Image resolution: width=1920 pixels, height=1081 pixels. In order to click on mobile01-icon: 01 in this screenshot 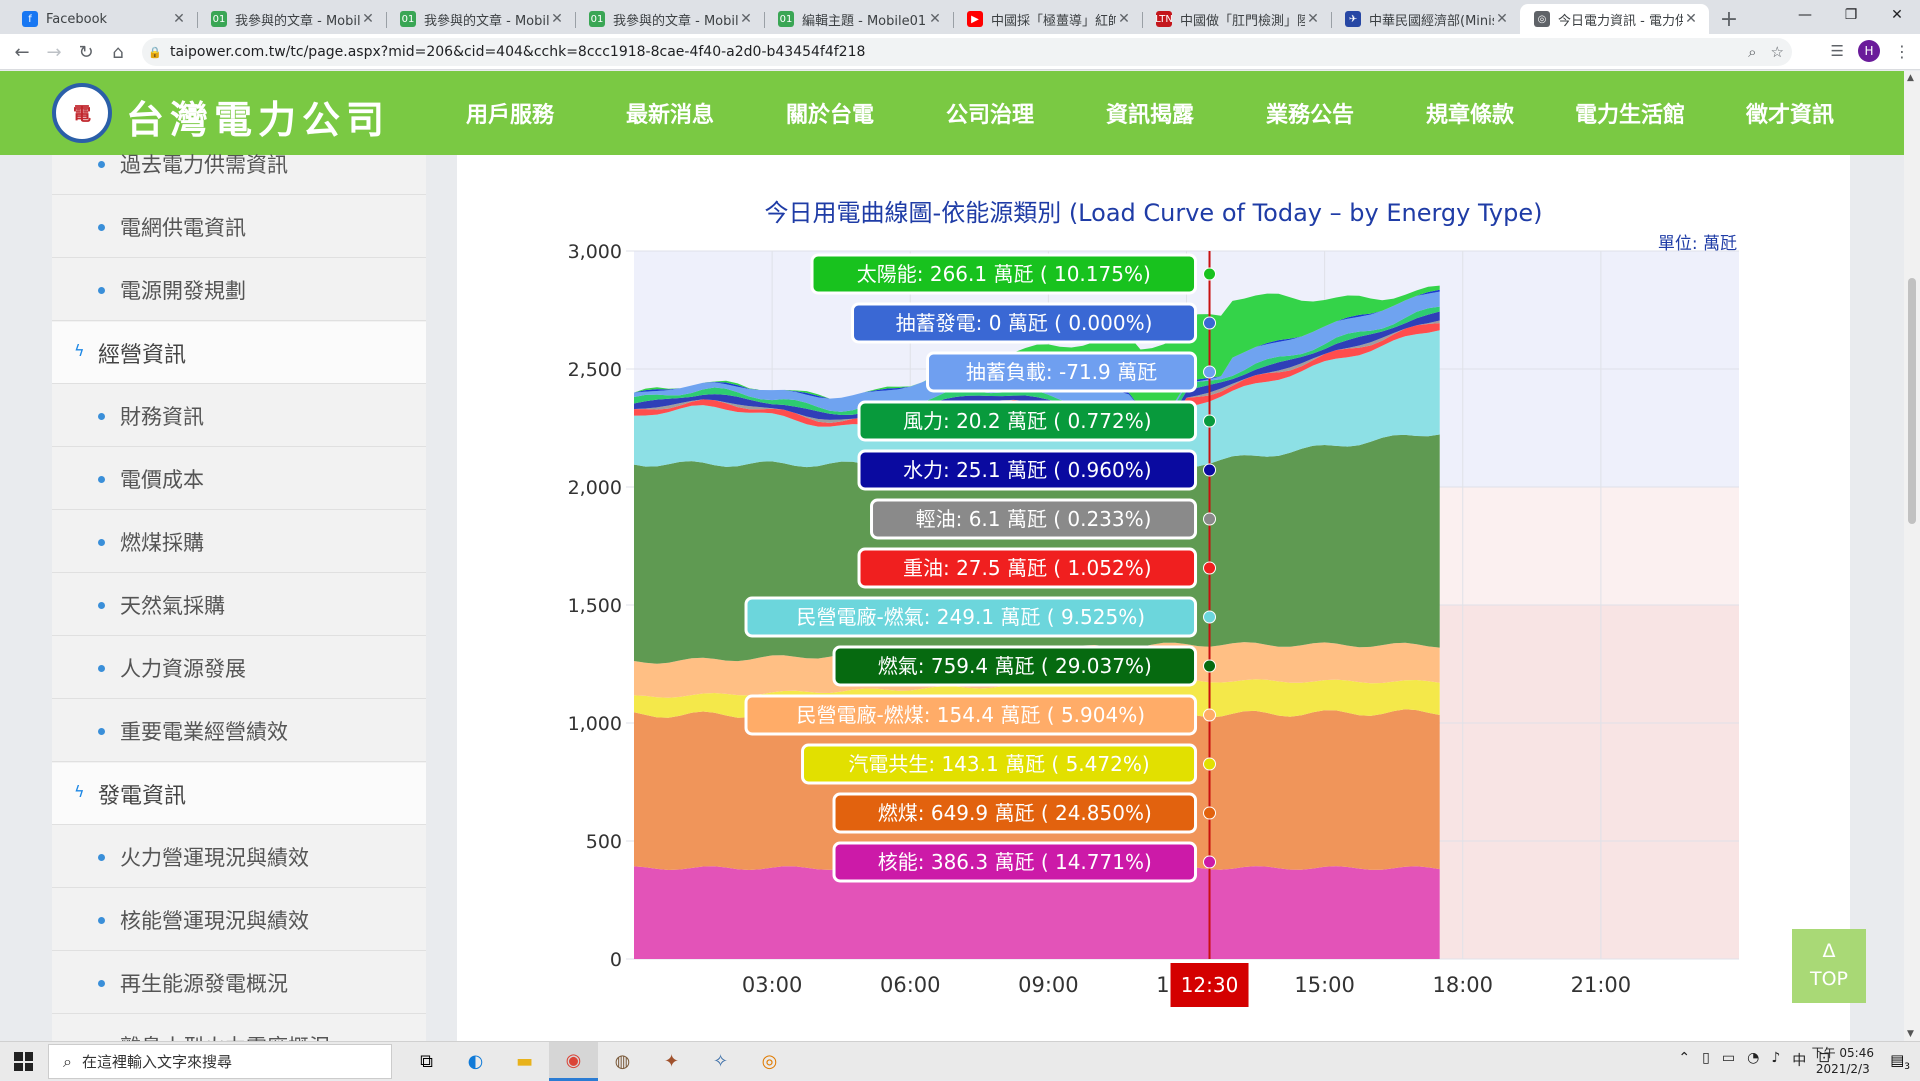, I will do `click(408, 19)`.